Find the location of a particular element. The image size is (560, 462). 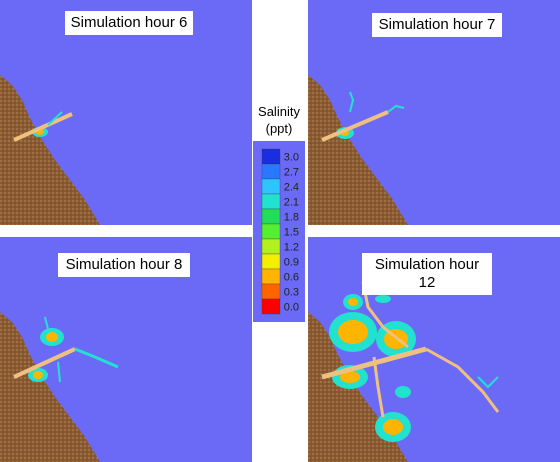

legend-scale: 3.0 2.7 2.4 2.1 1.8 1.5 1.2 0.9 0.6 0.3 0.0 is located at coordinates (280, 231).